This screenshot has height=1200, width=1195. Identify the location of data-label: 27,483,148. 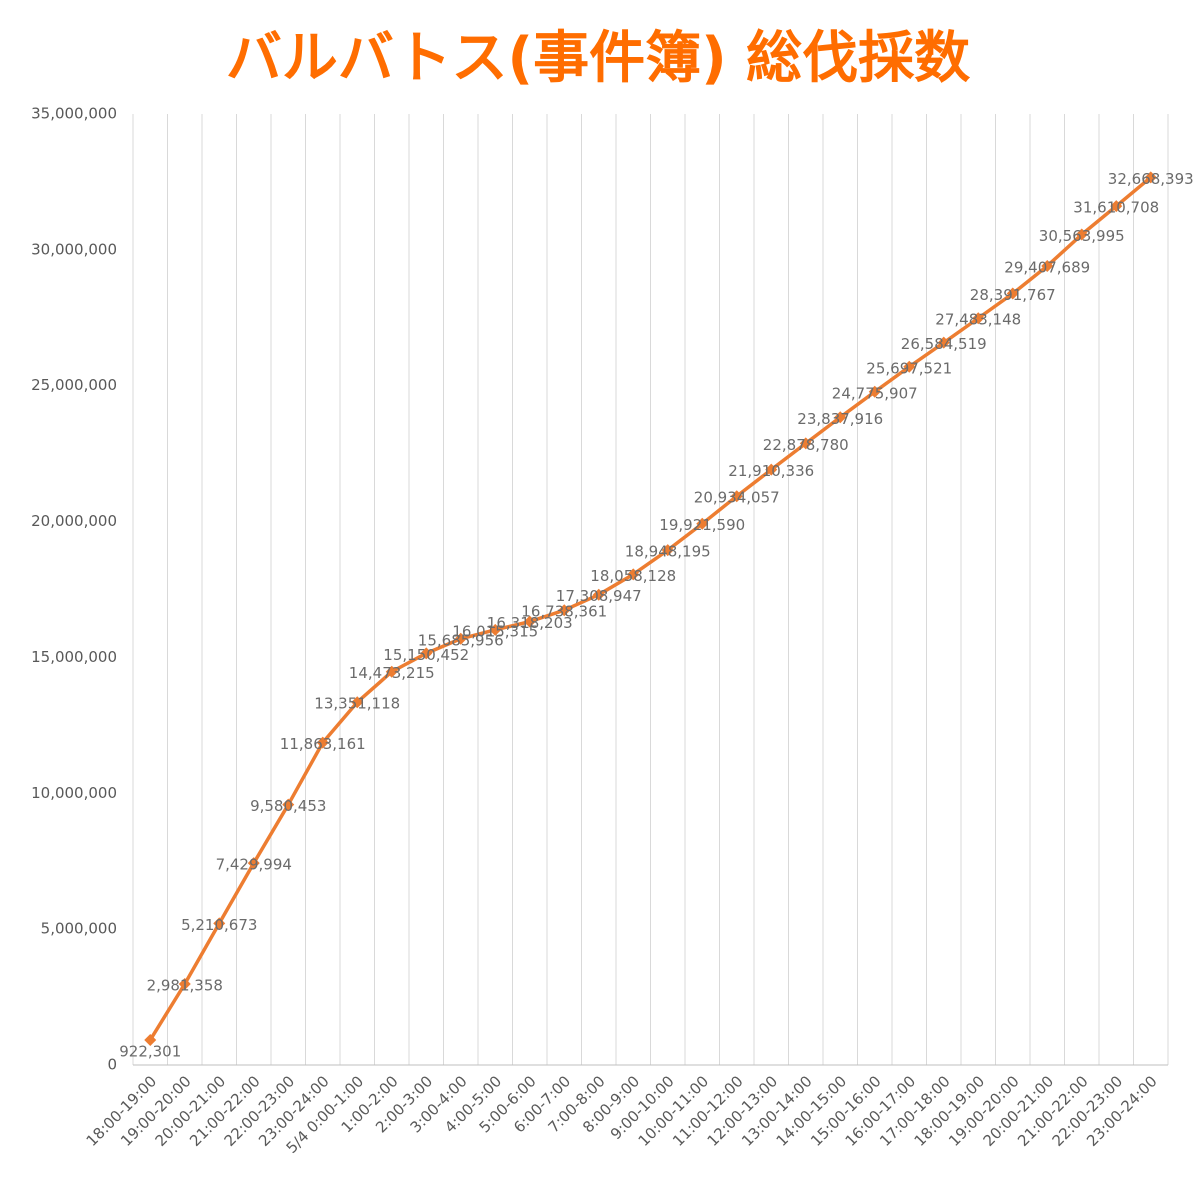
(978, 320).